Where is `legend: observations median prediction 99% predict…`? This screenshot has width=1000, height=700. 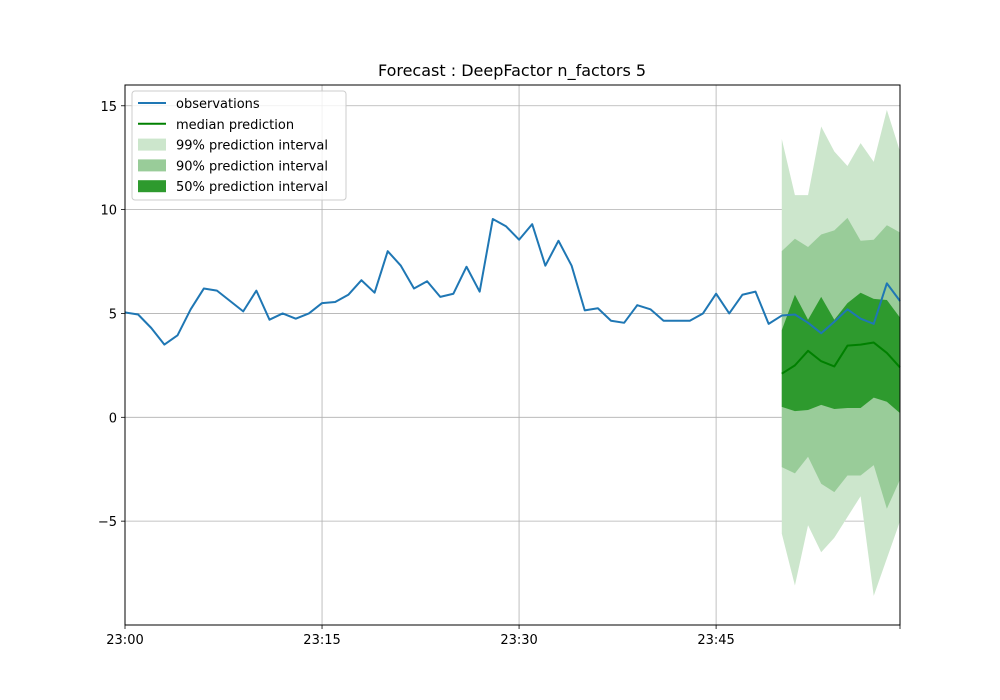 legend: observations median prediction 99% predict… is located at coordinates (239, 145).